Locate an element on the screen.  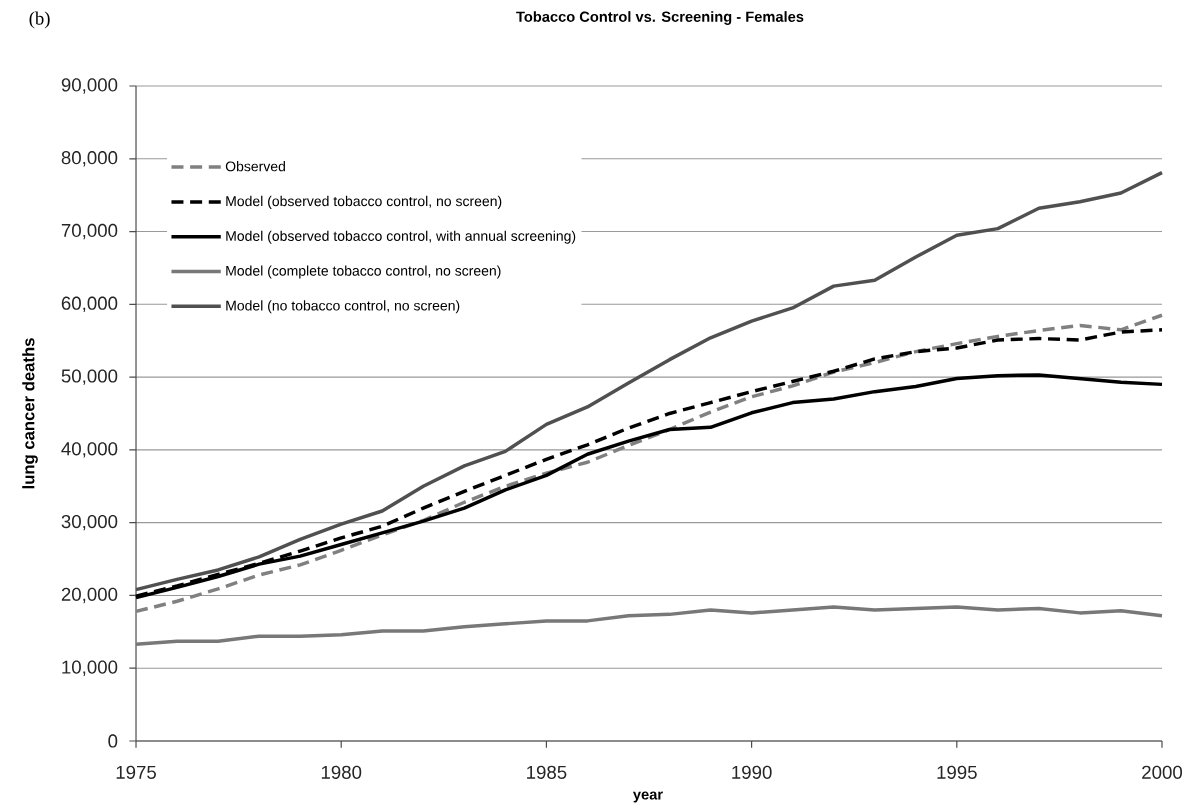
legend-label: Model (complete tobacco control, no screen) is located at coordinates (363, 272).